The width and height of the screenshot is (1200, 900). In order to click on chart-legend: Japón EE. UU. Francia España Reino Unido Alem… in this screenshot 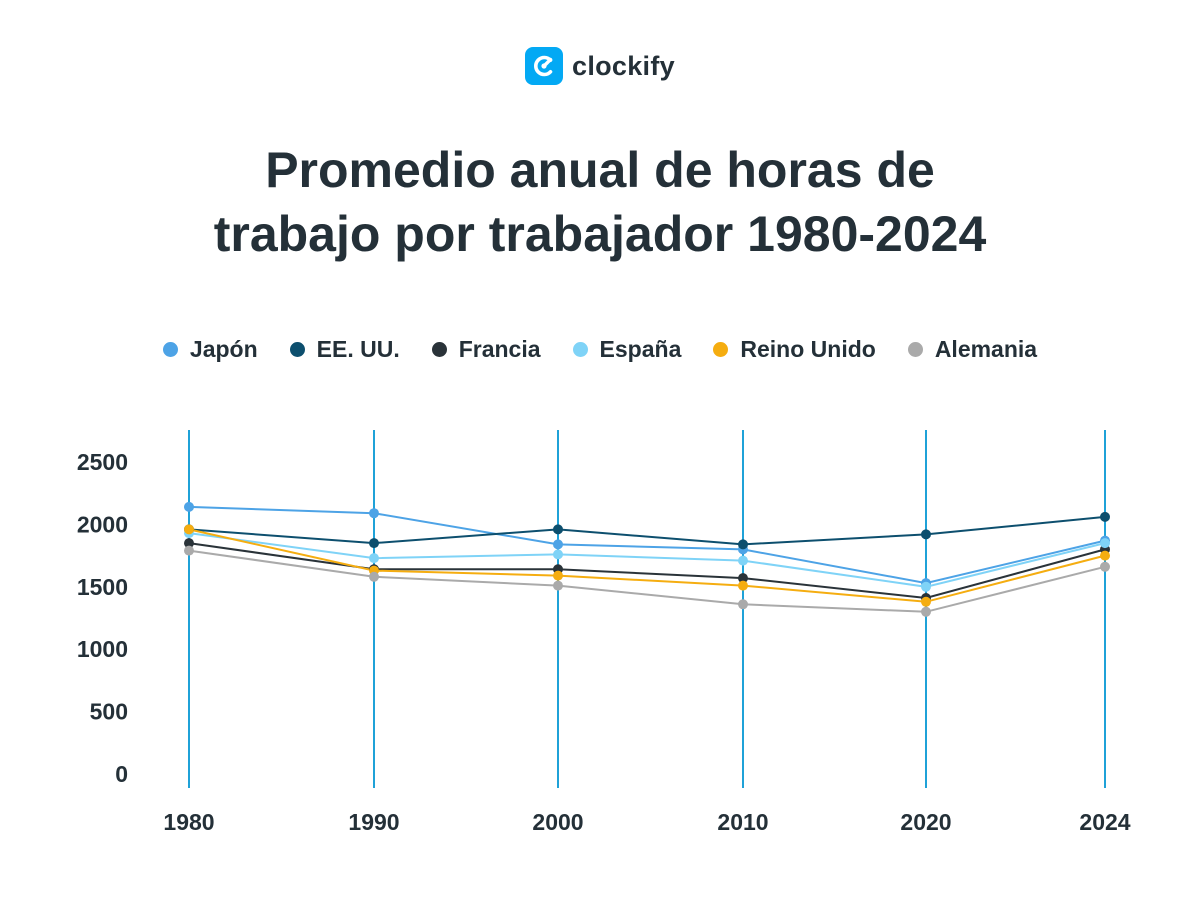, I will do `click(600, 349)`.